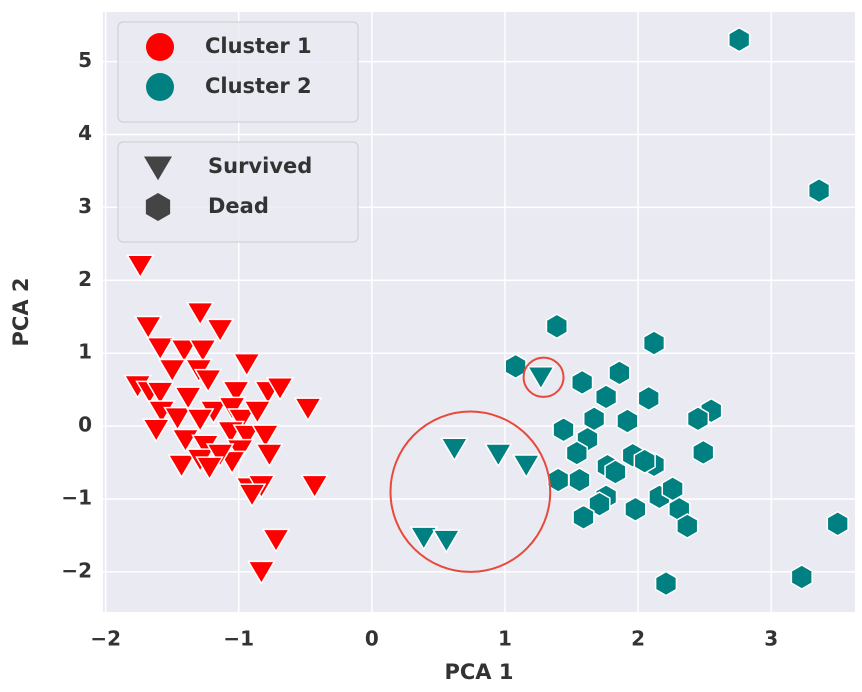 The image size is (862, 692). I want to click on y-tick-label: 4, so click(85, 133).